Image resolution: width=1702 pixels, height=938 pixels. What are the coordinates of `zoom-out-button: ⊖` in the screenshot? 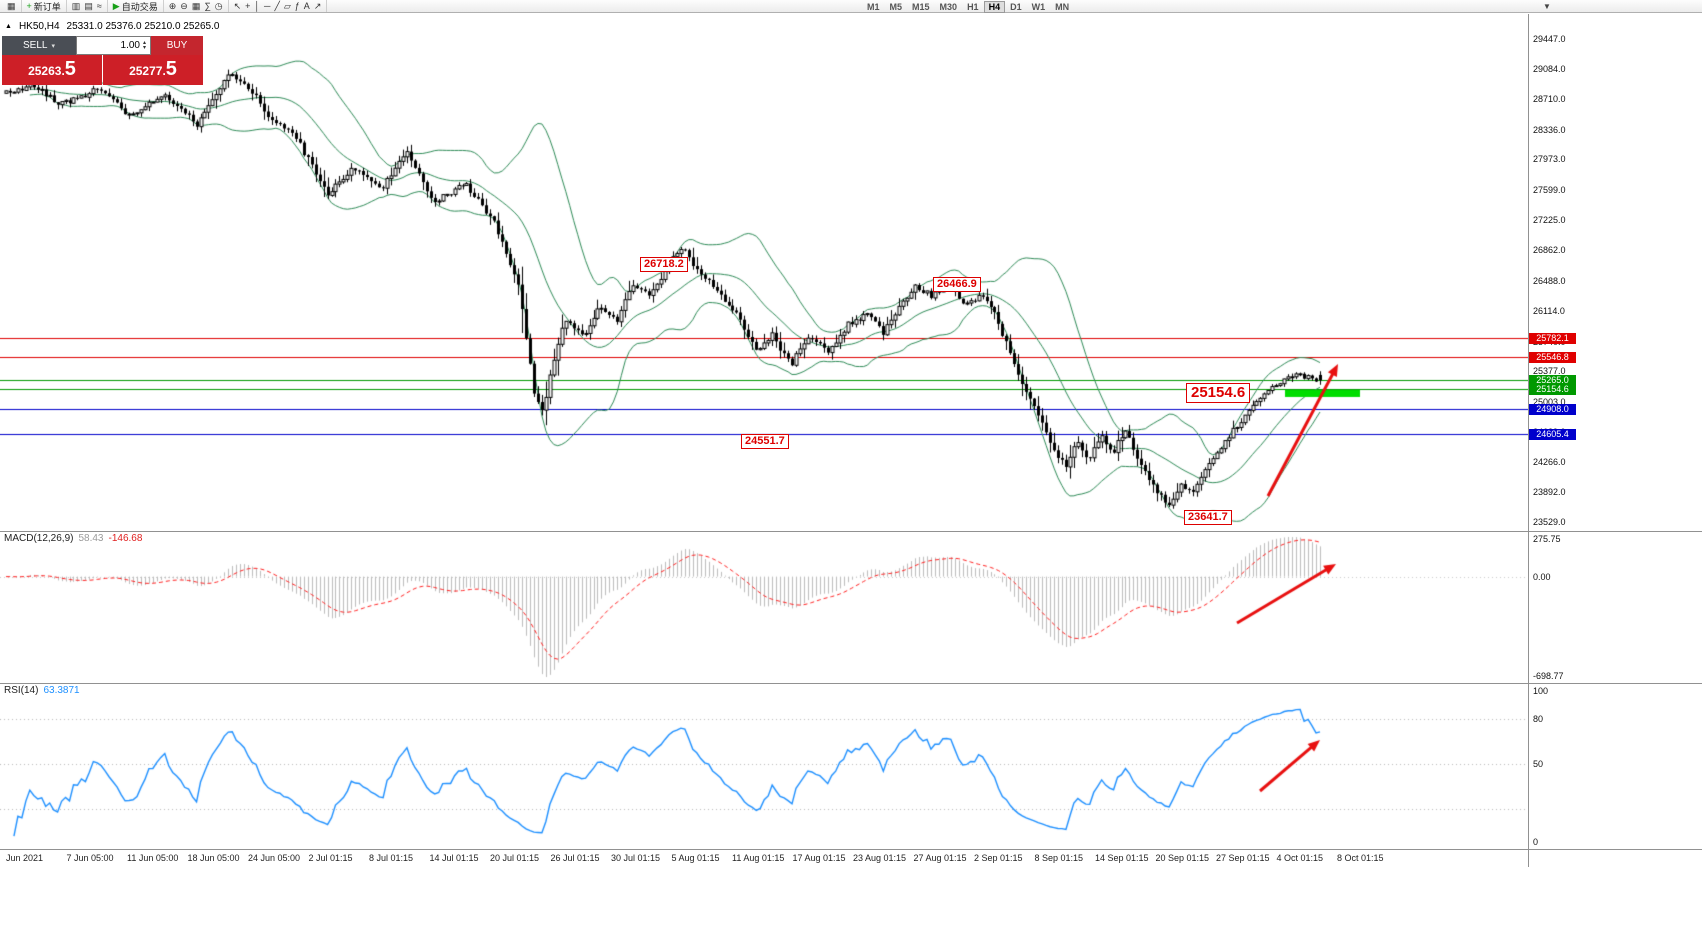 It's located at (184, 6).